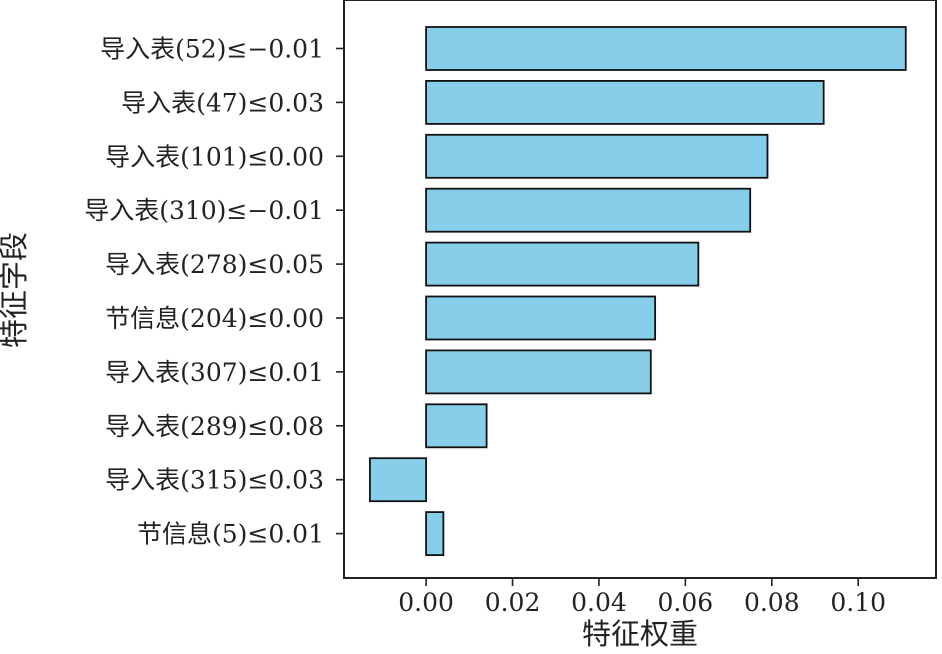 The width and height of the screenshot is (942, 654). I want to click on x-tick-label: 0.04, so click(599, 602).